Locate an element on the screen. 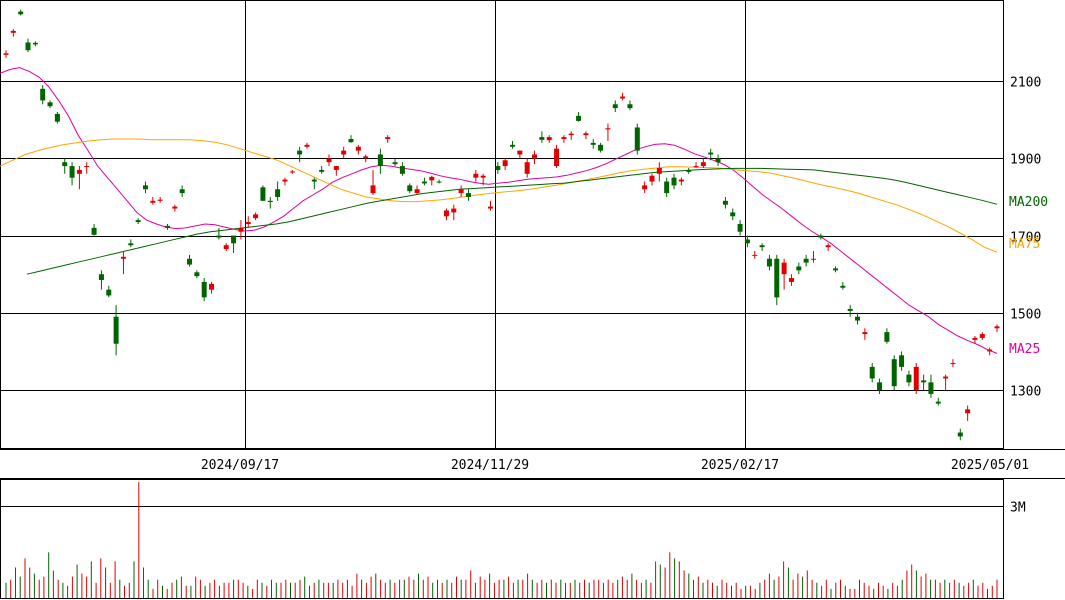  legend-ma75: MA75 is located at coordinates (1024, 244).